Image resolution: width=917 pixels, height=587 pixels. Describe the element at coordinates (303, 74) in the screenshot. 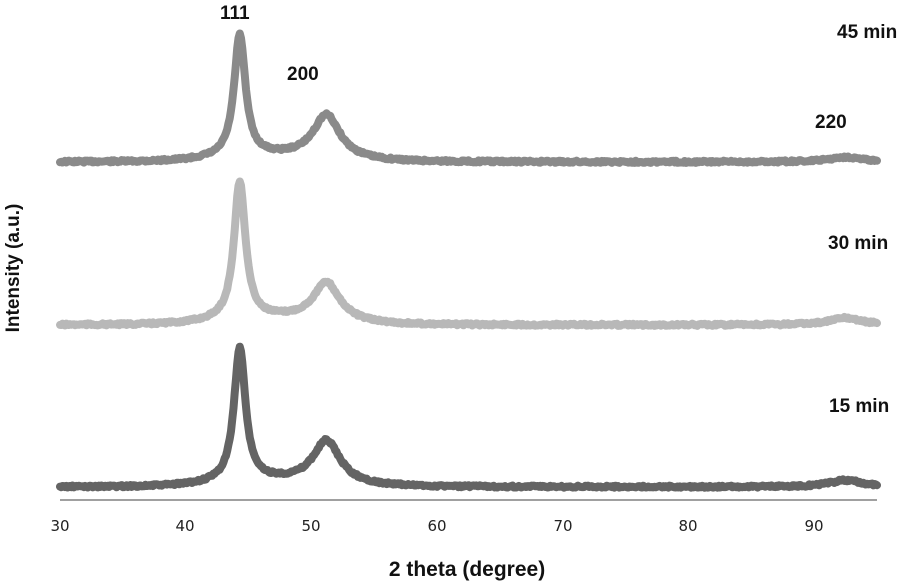

I see `peak-label-200: 200` at that location.